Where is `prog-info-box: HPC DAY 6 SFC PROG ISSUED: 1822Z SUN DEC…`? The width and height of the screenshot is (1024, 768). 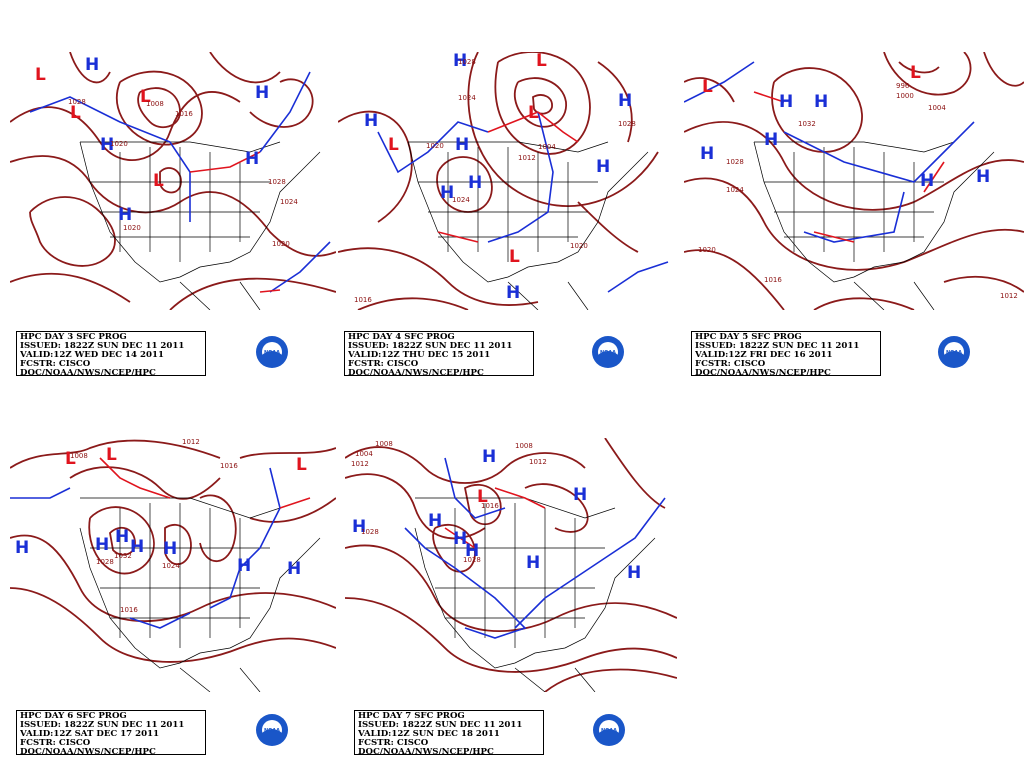 prog-info-box: HPC DAY 6 SFC PROG ISSUED: 1822Z SUN DEC… is located at coordinates (111, 733).